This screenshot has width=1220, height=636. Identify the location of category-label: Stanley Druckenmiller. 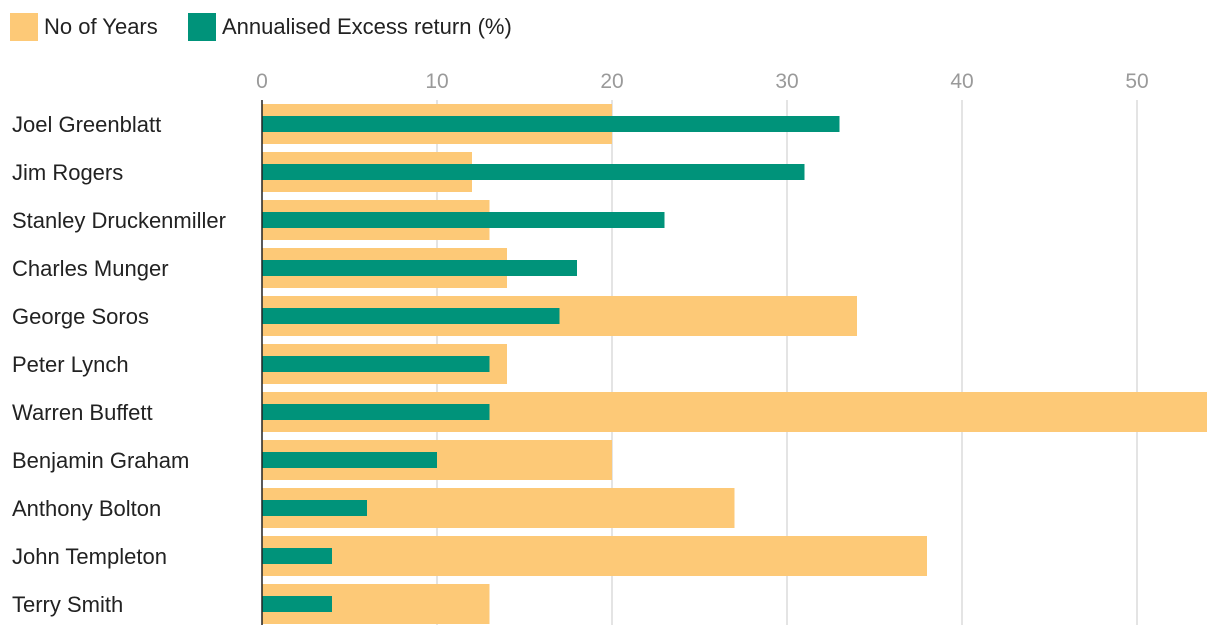
(119, 220).